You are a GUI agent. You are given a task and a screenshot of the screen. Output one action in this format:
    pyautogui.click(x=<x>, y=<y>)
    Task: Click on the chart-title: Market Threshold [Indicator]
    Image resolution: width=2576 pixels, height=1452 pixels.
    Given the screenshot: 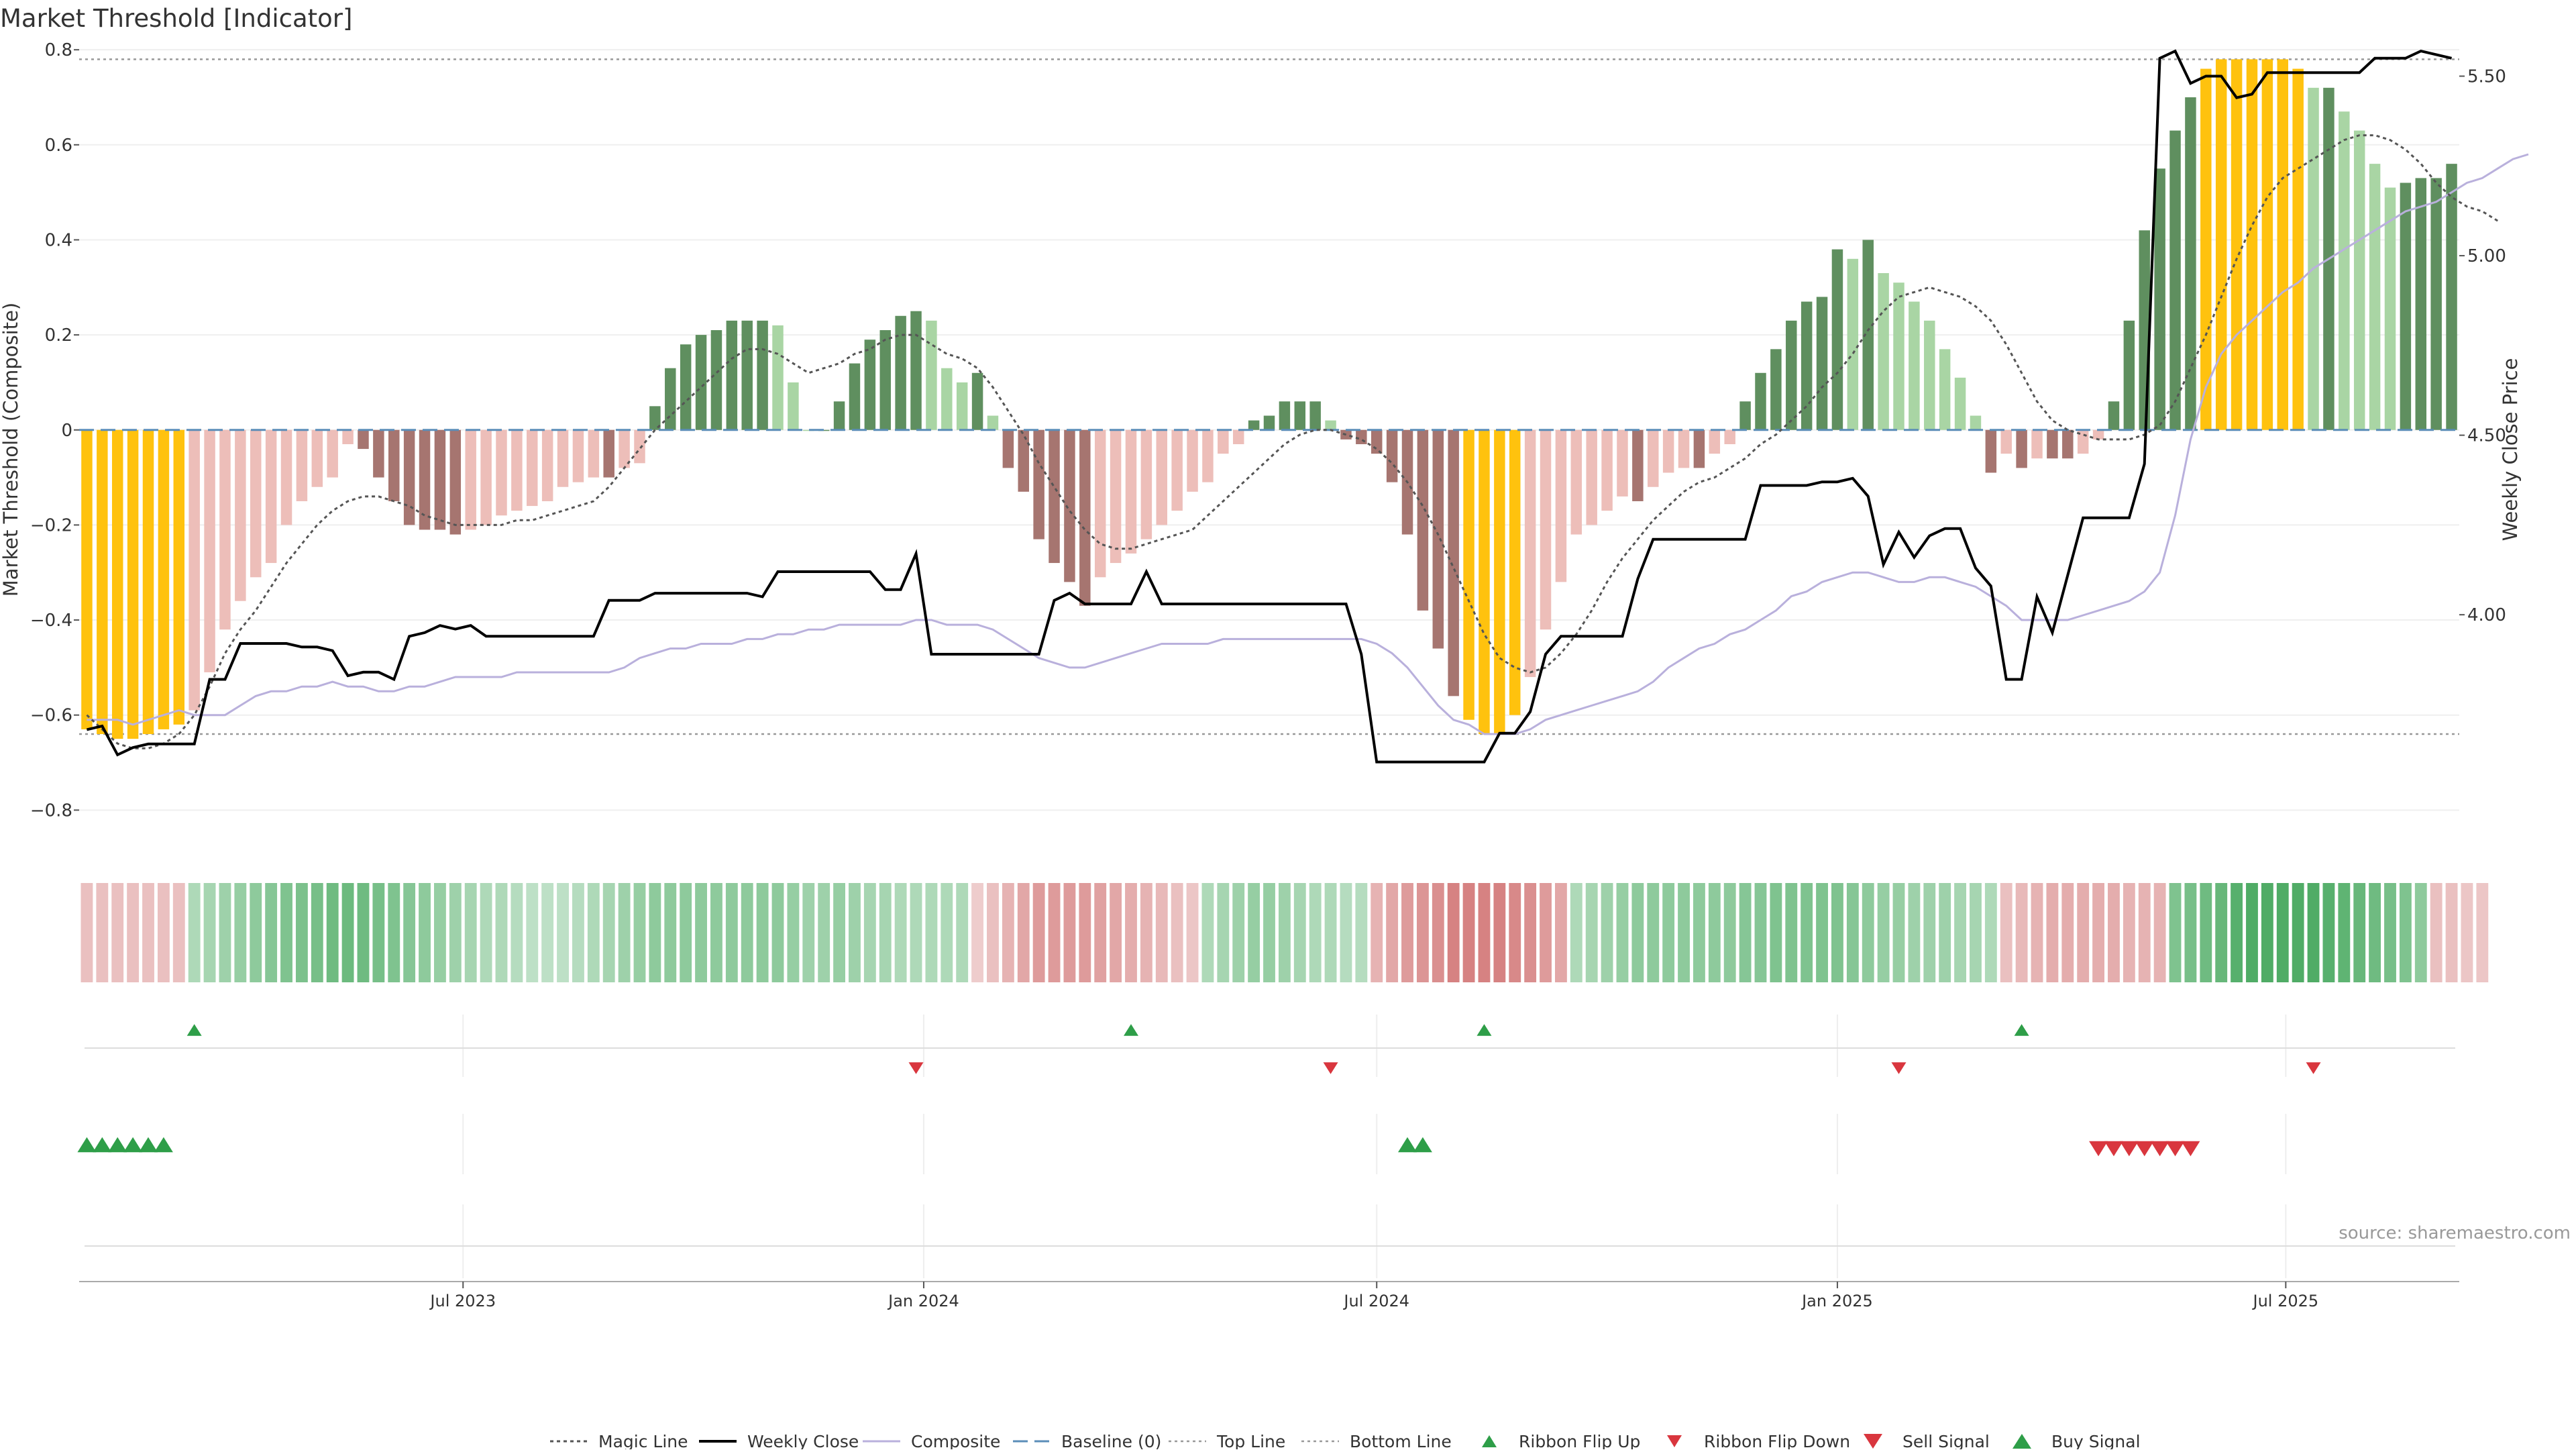 What is the action you would take?
    pyautogui.click(x=176, y=19)
    